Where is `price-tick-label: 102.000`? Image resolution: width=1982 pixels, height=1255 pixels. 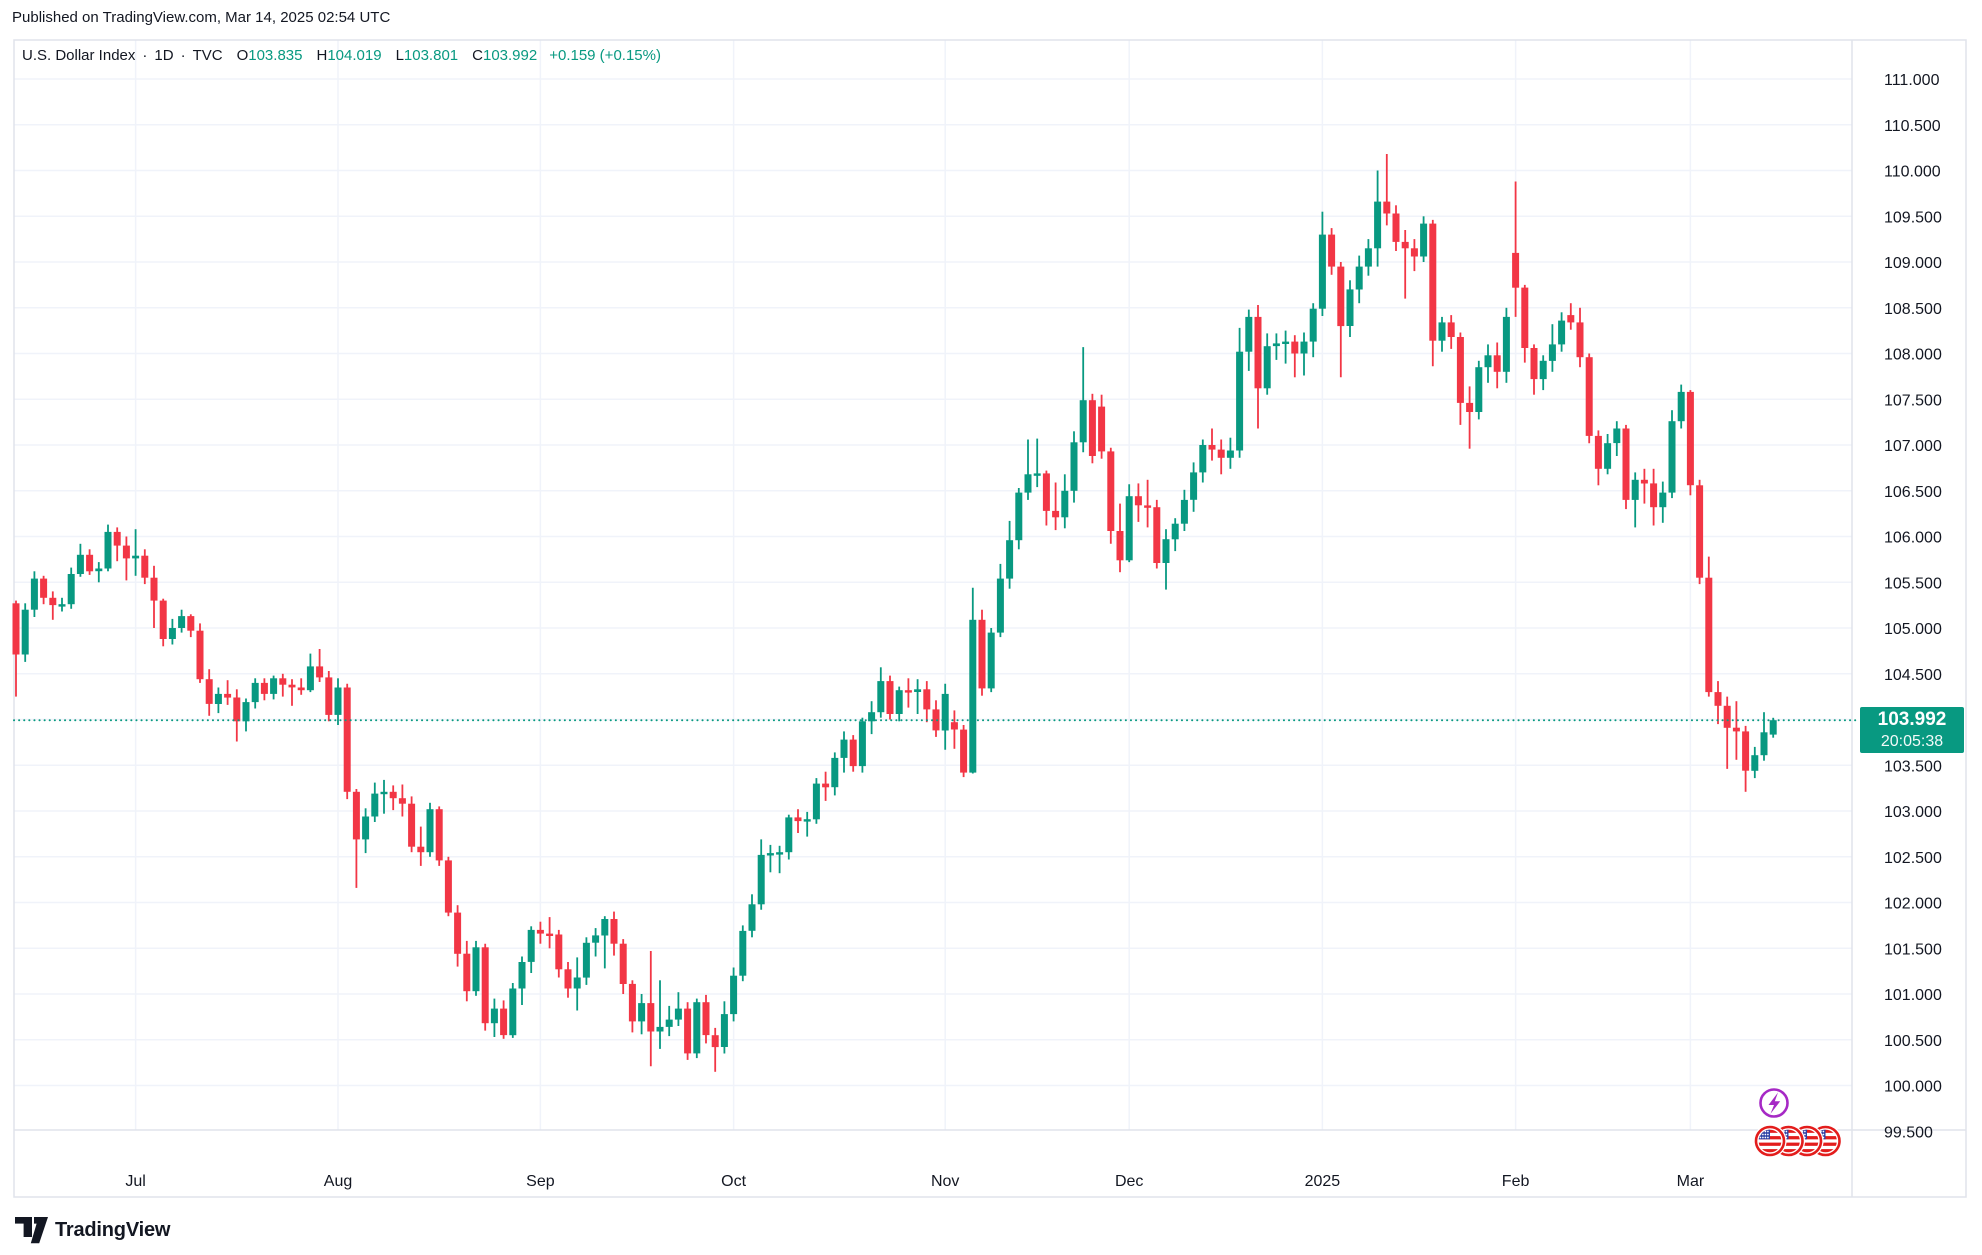 price-tick-label: 102.000 is located at coordinates (1913, 904).